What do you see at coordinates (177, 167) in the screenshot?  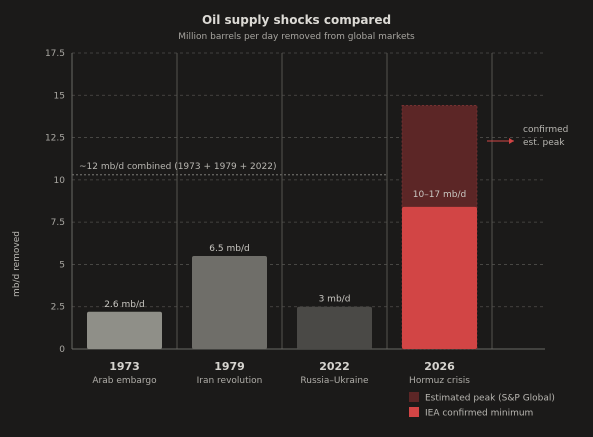 I see `reference-line-label: ~12 mb/d combined (1973 + 1979 + 2022)` at bounding box center [177, 167].